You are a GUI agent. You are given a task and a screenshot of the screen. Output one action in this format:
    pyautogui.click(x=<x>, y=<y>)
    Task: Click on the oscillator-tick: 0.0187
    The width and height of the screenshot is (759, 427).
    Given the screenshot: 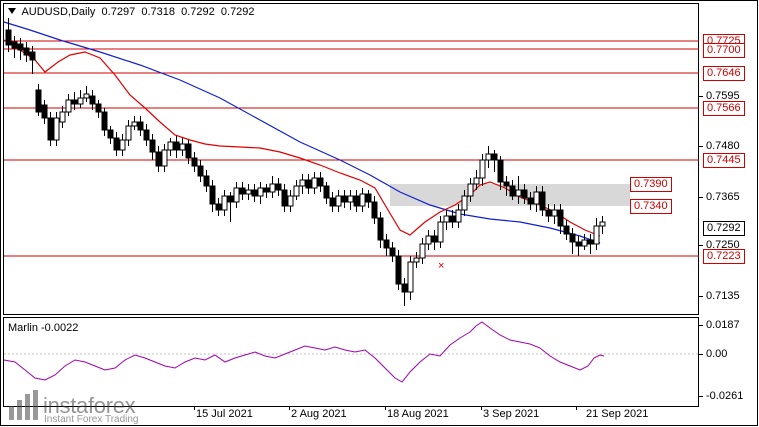 What is the action you would take?
    pyautogui.click(x=723, y=325)
    